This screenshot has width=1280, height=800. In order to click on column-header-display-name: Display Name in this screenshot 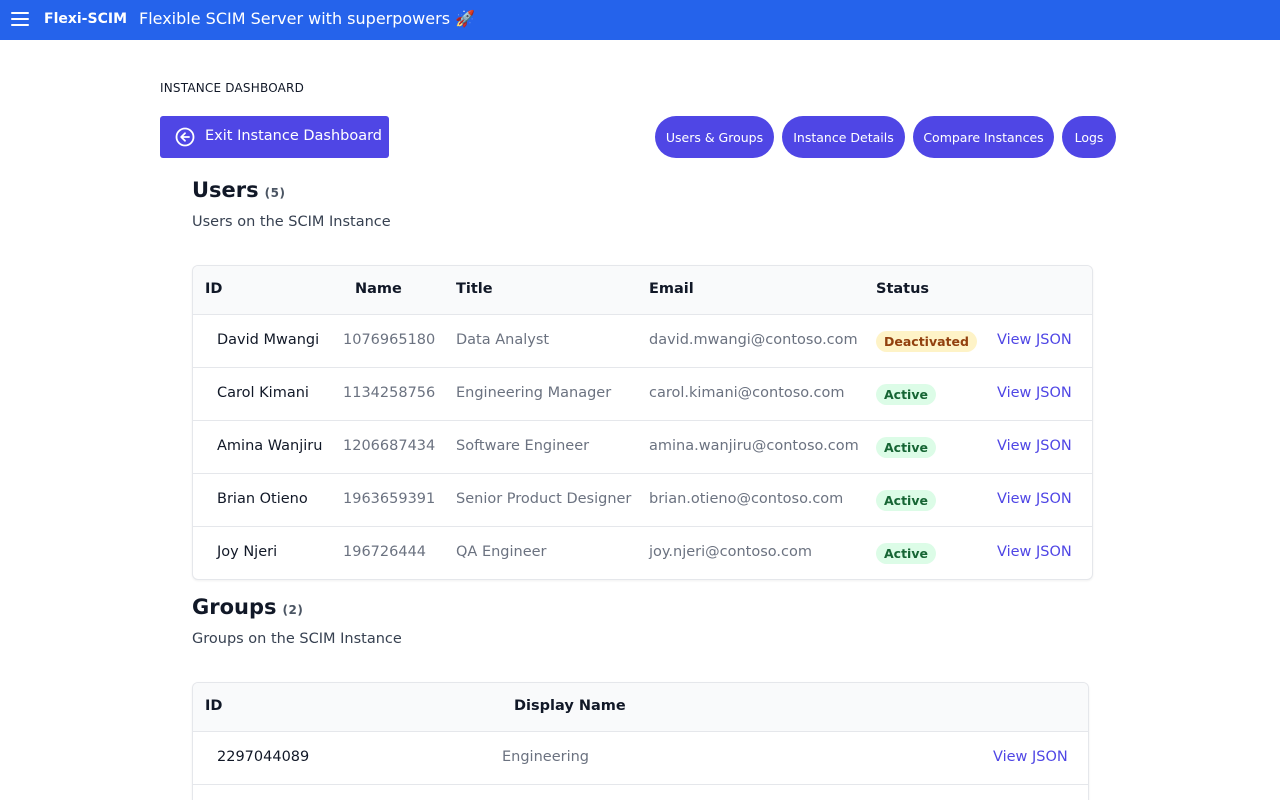, I will do `click(570, 706)`.